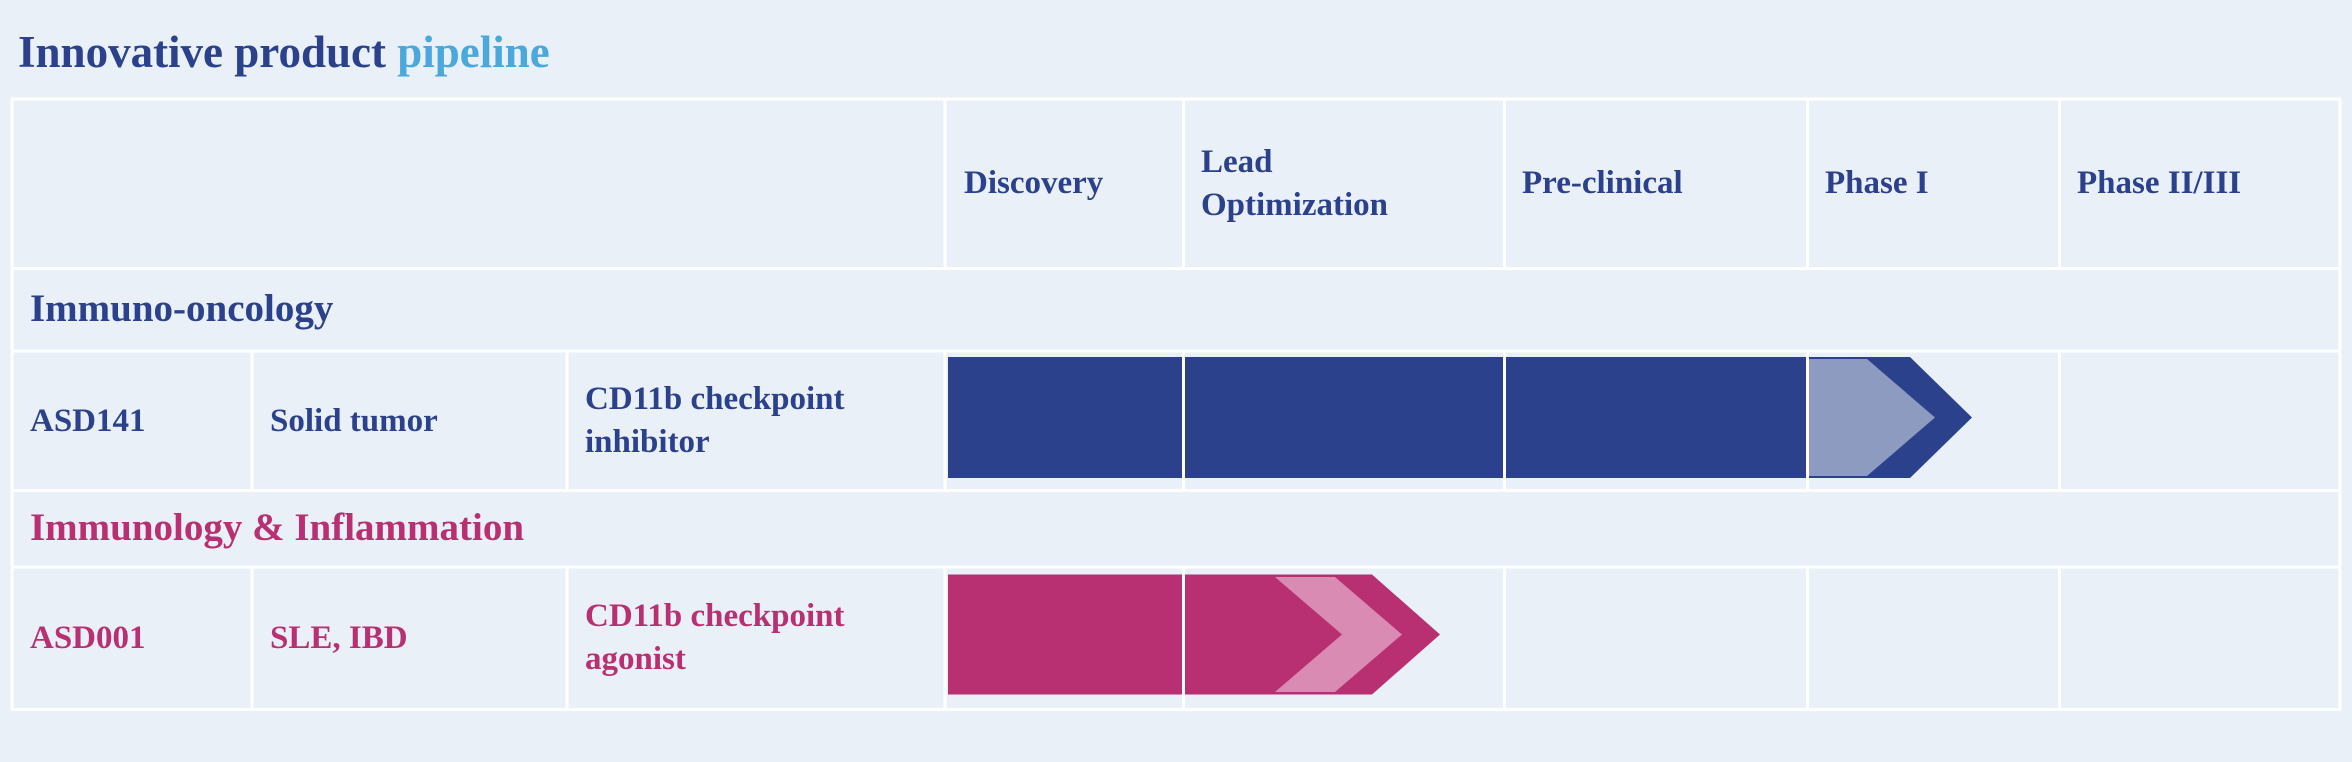  I want to click on title-highlight: pipeline, so click(473, 51).